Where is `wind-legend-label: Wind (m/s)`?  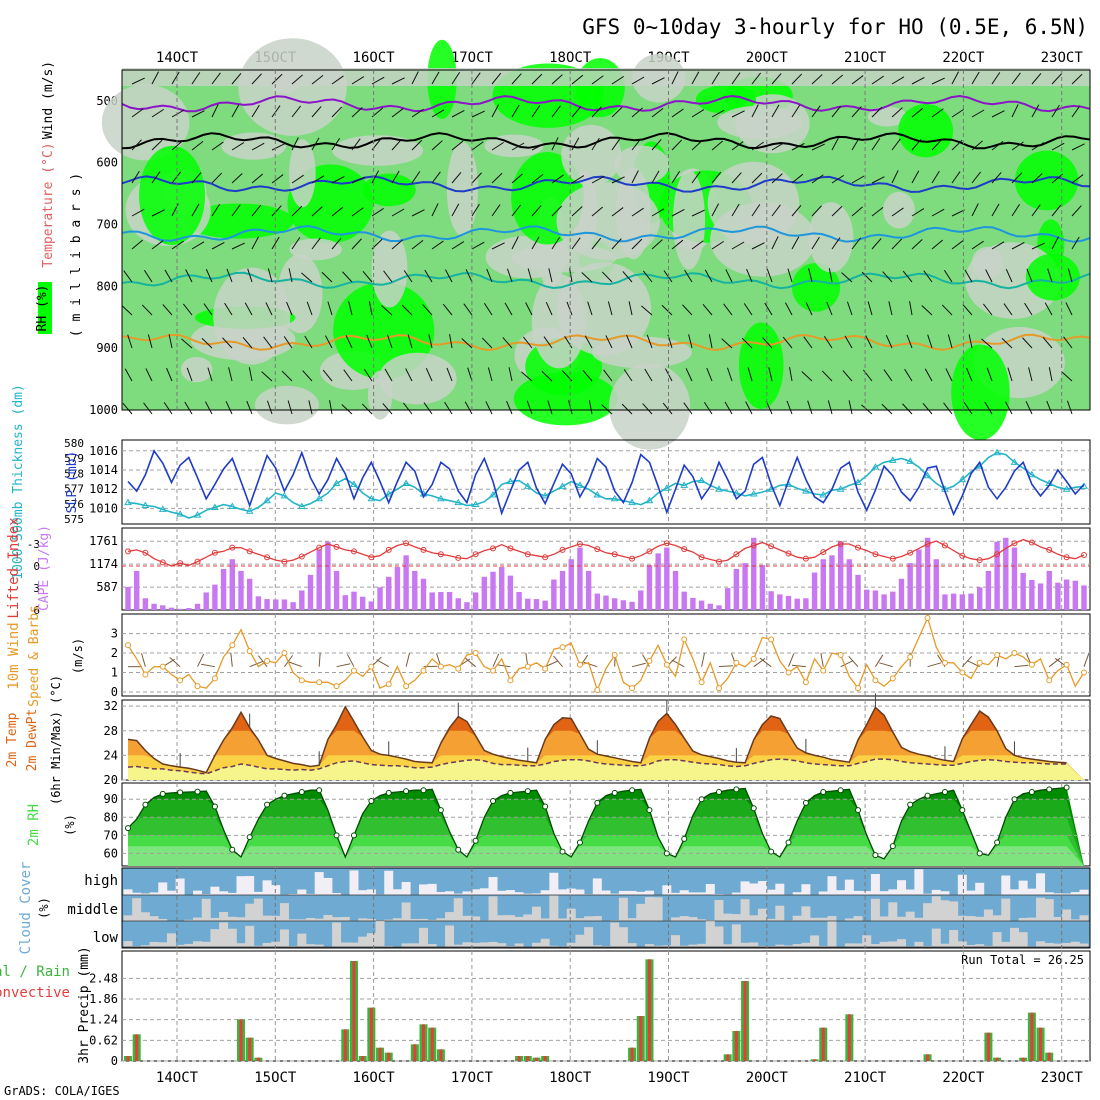 wind-legend-label: Wind (m/s) is located at coordinates (48, 100).